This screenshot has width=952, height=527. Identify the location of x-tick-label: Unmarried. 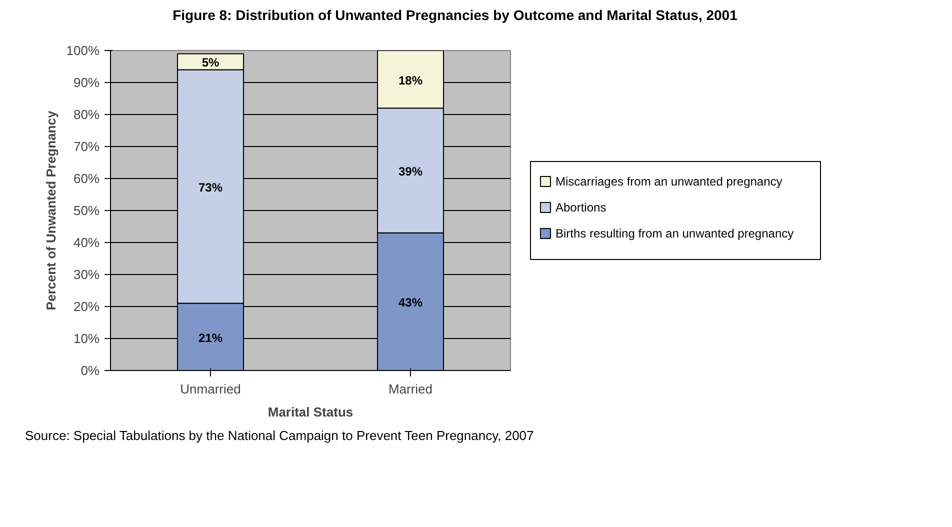
(210, 389).